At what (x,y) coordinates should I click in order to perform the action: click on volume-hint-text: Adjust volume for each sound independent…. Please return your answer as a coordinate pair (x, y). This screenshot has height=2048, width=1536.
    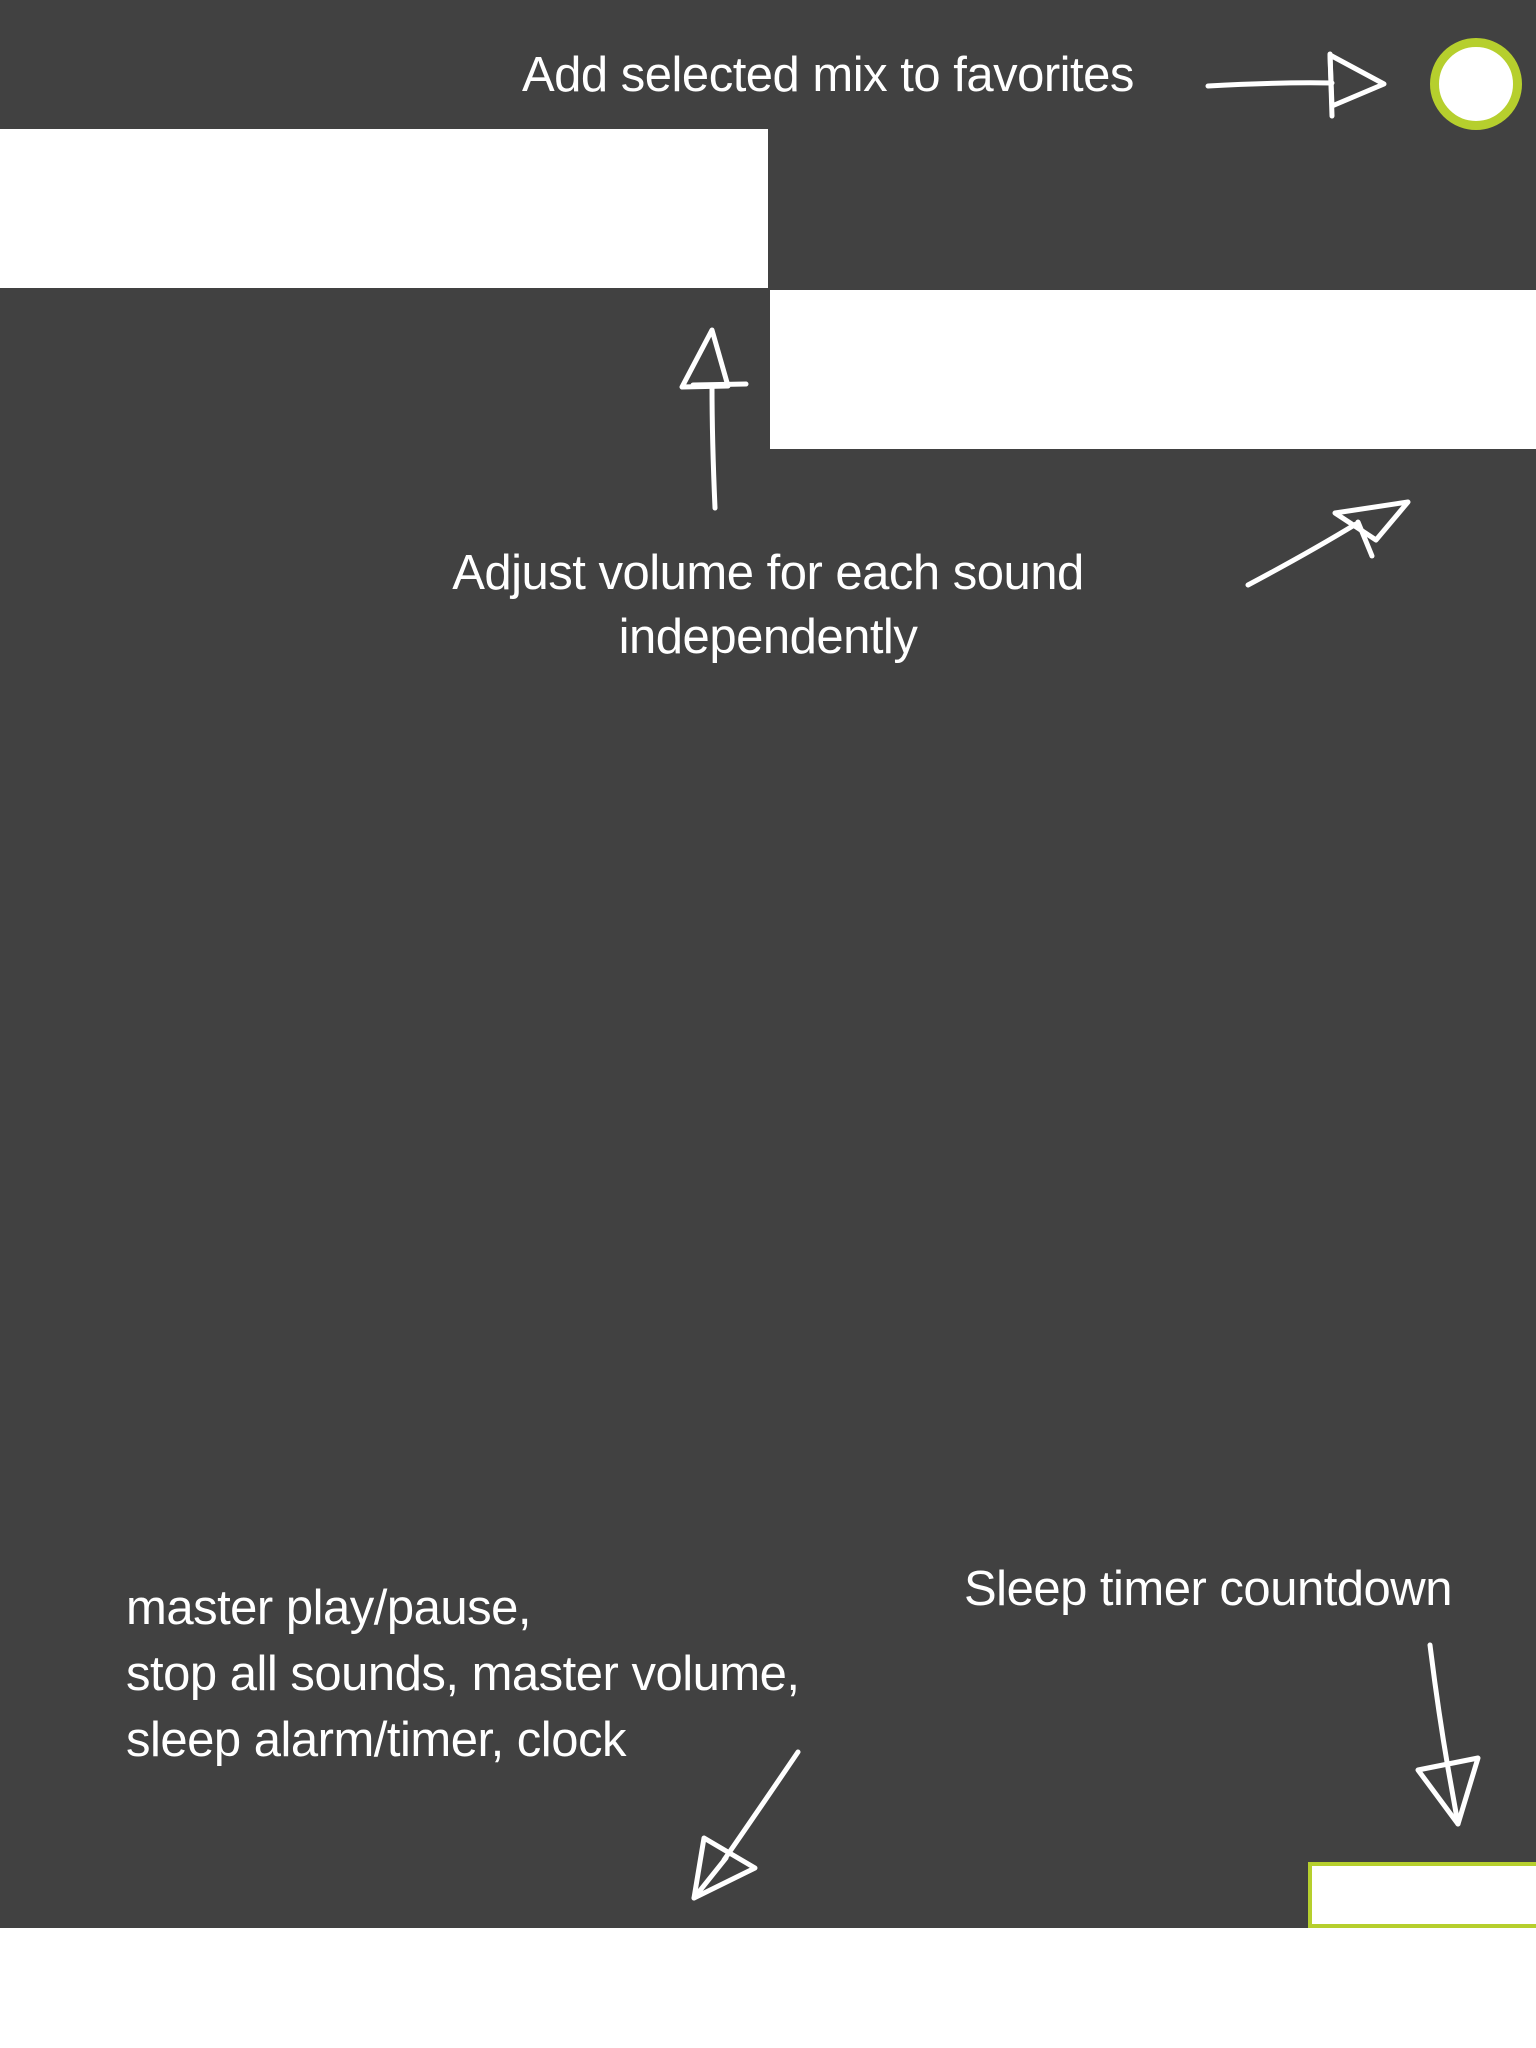
    Looking at the image, I should click on (768, 605).